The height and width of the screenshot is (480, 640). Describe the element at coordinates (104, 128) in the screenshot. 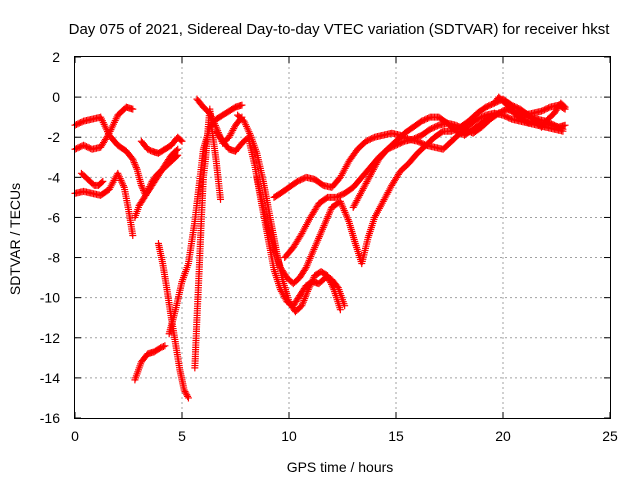

I see `series-track-b` at that location.